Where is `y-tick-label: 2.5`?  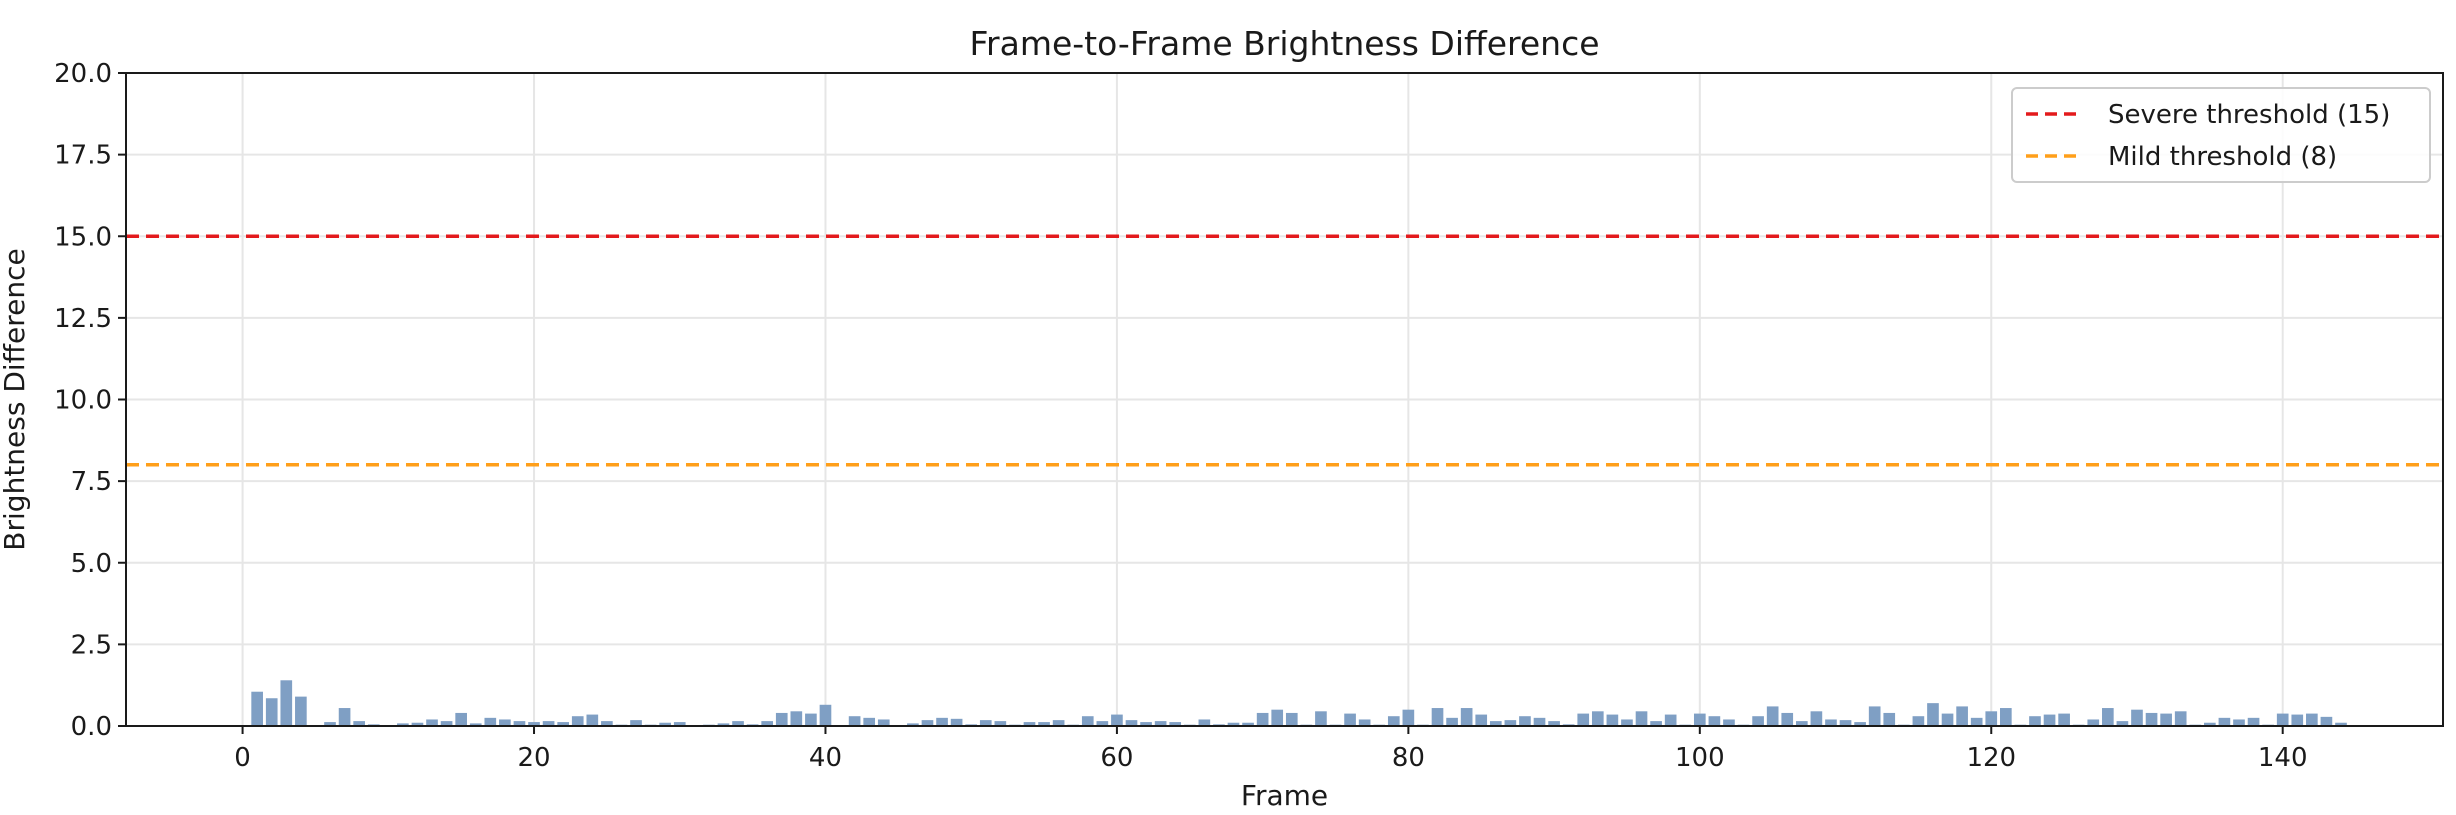 y-tick-label: 2.5 is located at coordinates (91, 645).